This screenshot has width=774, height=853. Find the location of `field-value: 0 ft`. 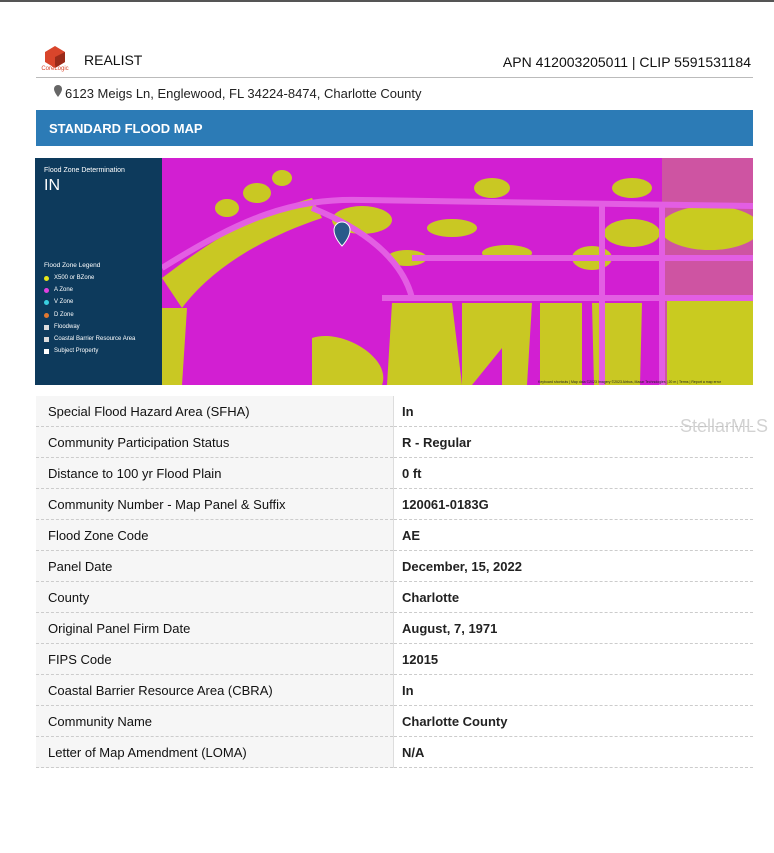

field-value: 0 ft is located at coordinates (573, 473).